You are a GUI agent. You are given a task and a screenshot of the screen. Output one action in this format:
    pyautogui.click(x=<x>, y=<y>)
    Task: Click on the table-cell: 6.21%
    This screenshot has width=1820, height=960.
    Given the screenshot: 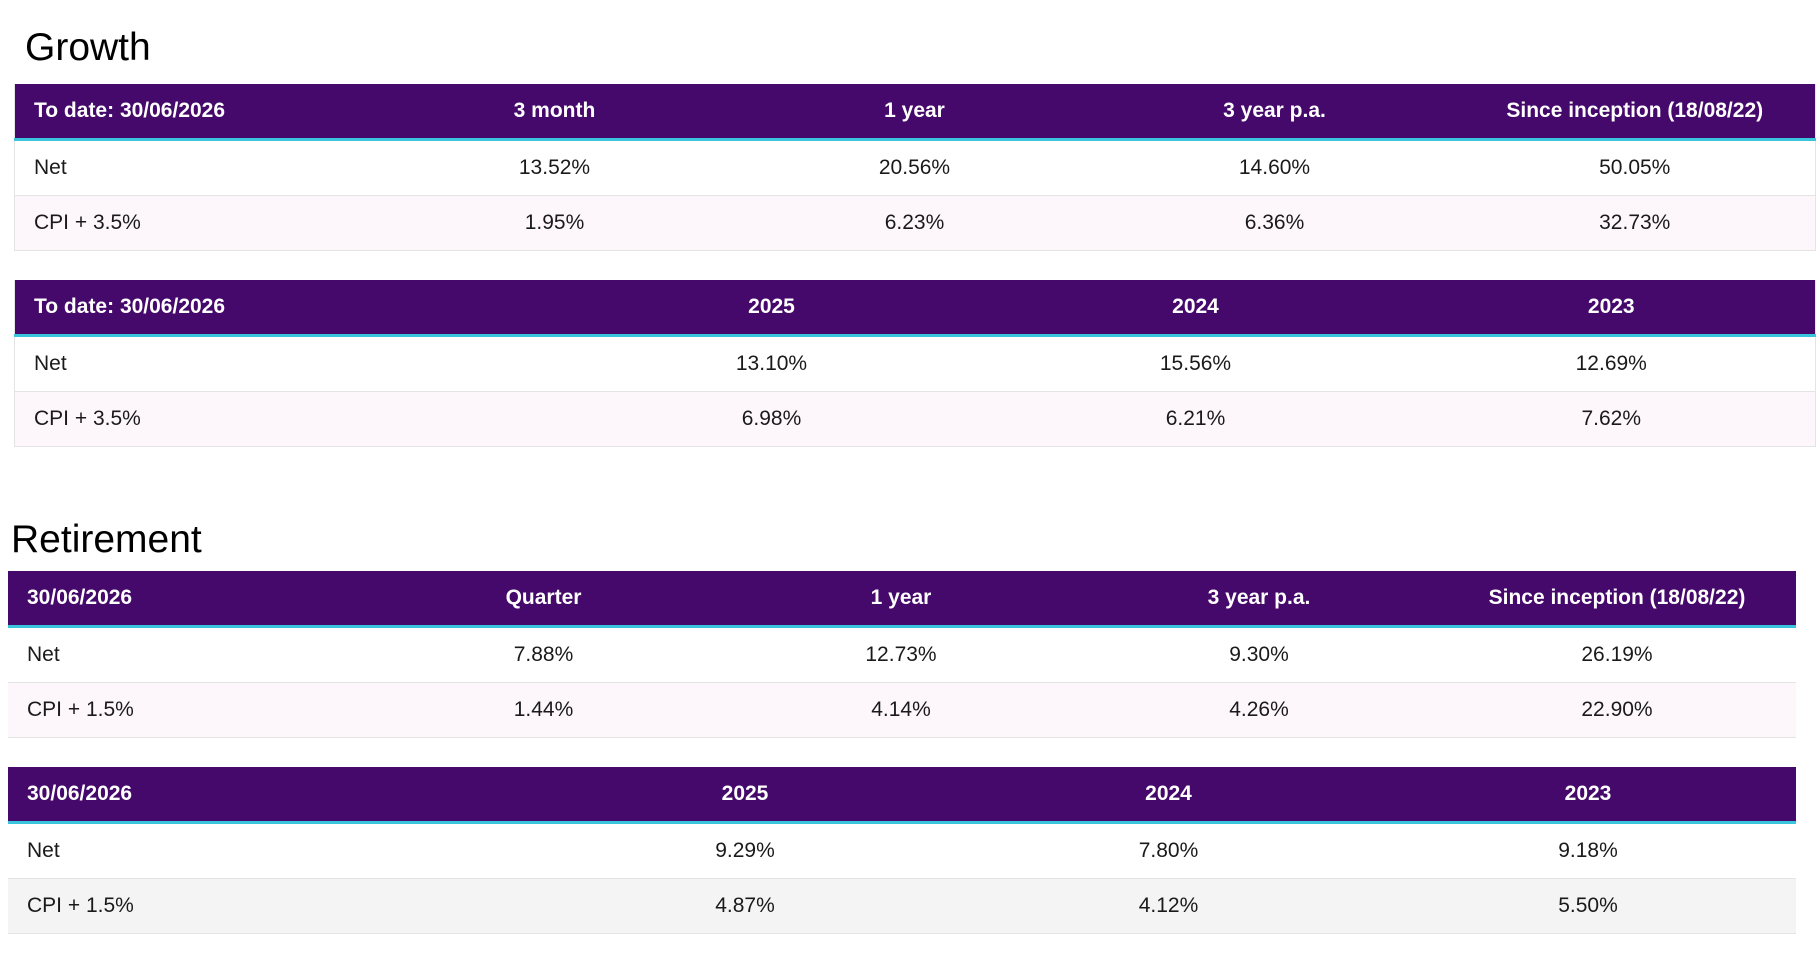 What is the action you would take?
    pyautogui.click(x=1195, y=419)
    